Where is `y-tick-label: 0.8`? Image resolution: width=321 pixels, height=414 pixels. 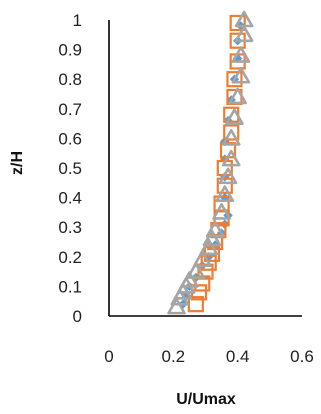 y-tick-label: 0.8 is located at coordinates (70, 79).